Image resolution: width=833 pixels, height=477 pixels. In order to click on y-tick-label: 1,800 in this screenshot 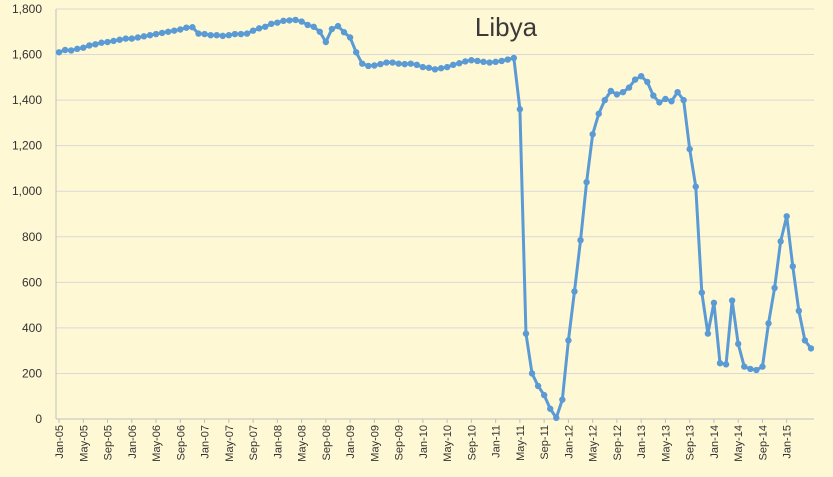, I will do `click(27, 9)`.